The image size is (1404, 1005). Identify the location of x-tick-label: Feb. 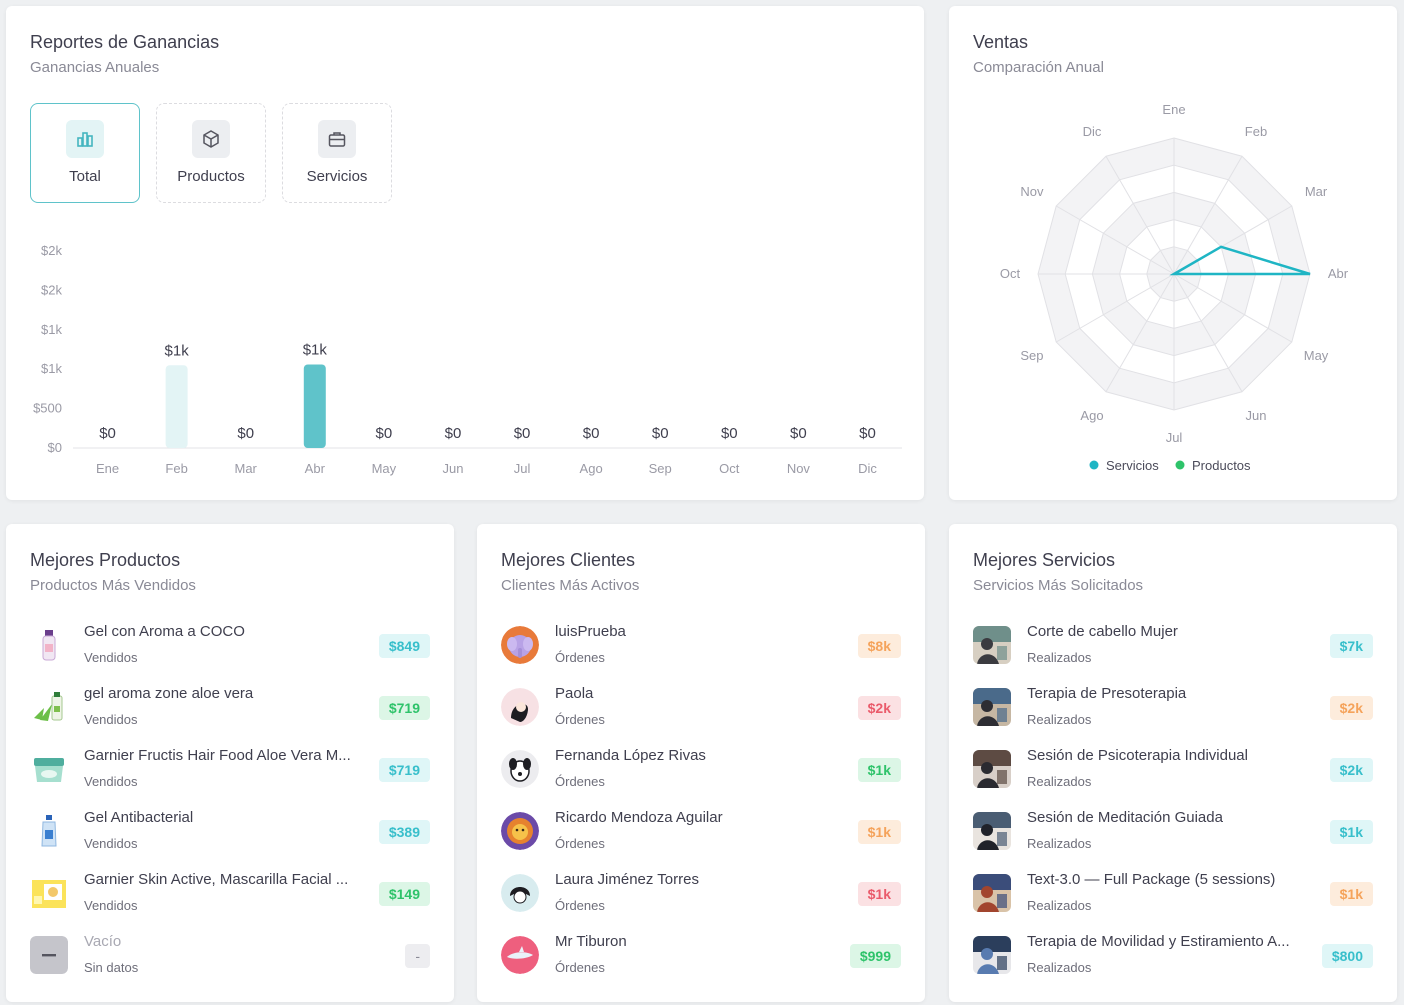
(176, 468).